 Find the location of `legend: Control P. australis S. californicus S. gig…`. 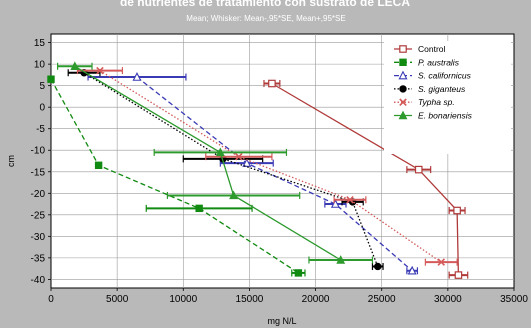

legend: Control P. australis S. californicus S. gig… is located at coordinates (447, 97).